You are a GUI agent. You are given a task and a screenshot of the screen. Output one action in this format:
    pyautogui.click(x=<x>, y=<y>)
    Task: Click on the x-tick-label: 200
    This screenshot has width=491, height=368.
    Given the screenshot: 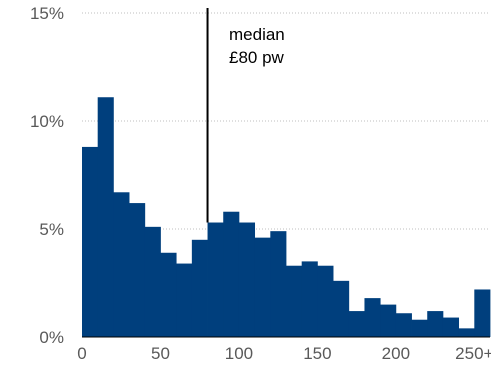 What is the action you would take?
    pyautogui.click(x=396, y=353)
    